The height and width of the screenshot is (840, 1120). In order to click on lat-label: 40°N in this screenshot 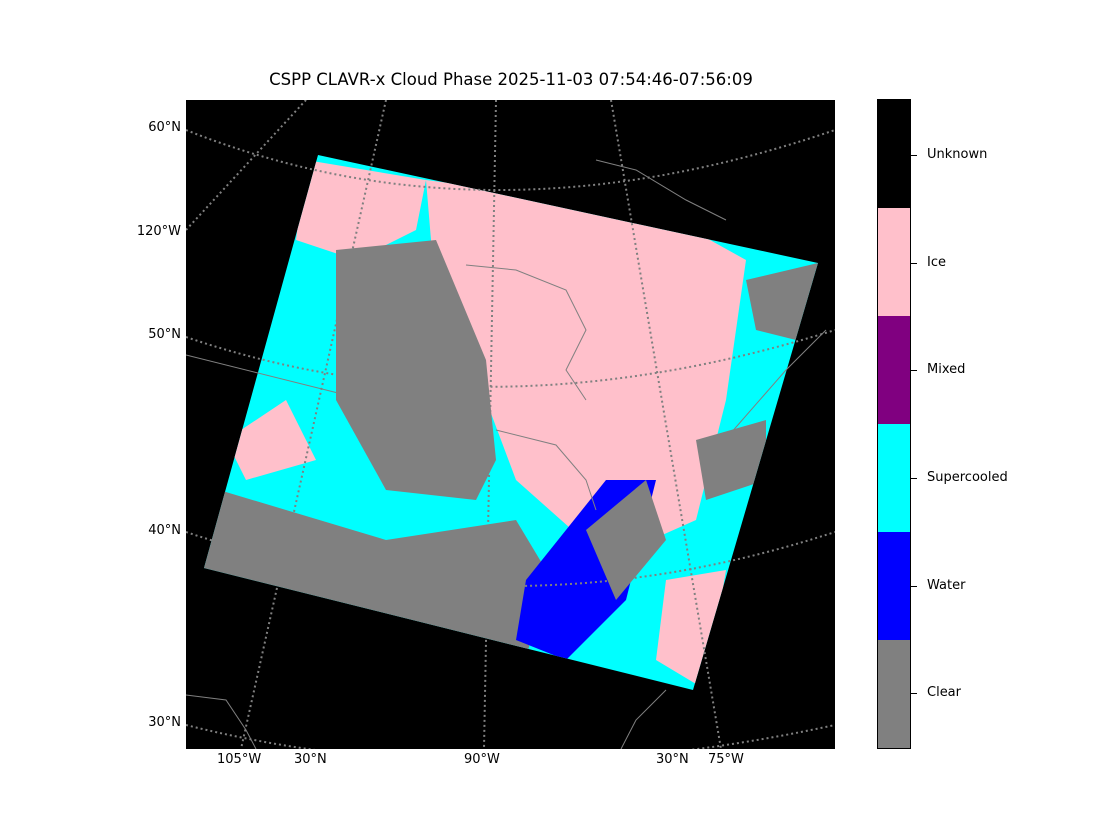, I will do `click(164, 530)`.